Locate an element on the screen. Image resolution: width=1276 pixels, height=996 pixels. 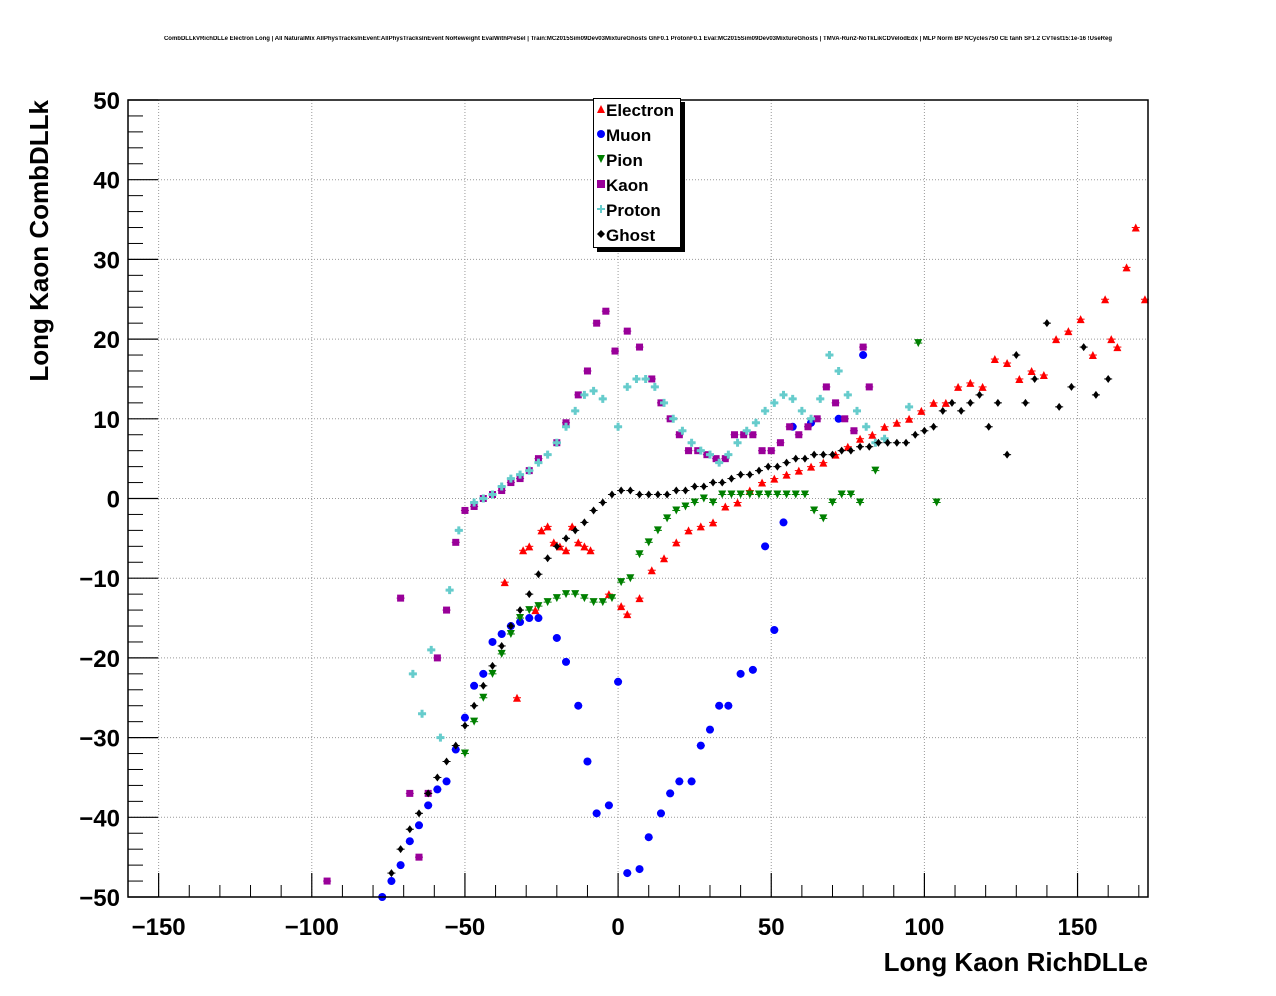
y-tick-label: −10 is located at coordinates (99, 579).